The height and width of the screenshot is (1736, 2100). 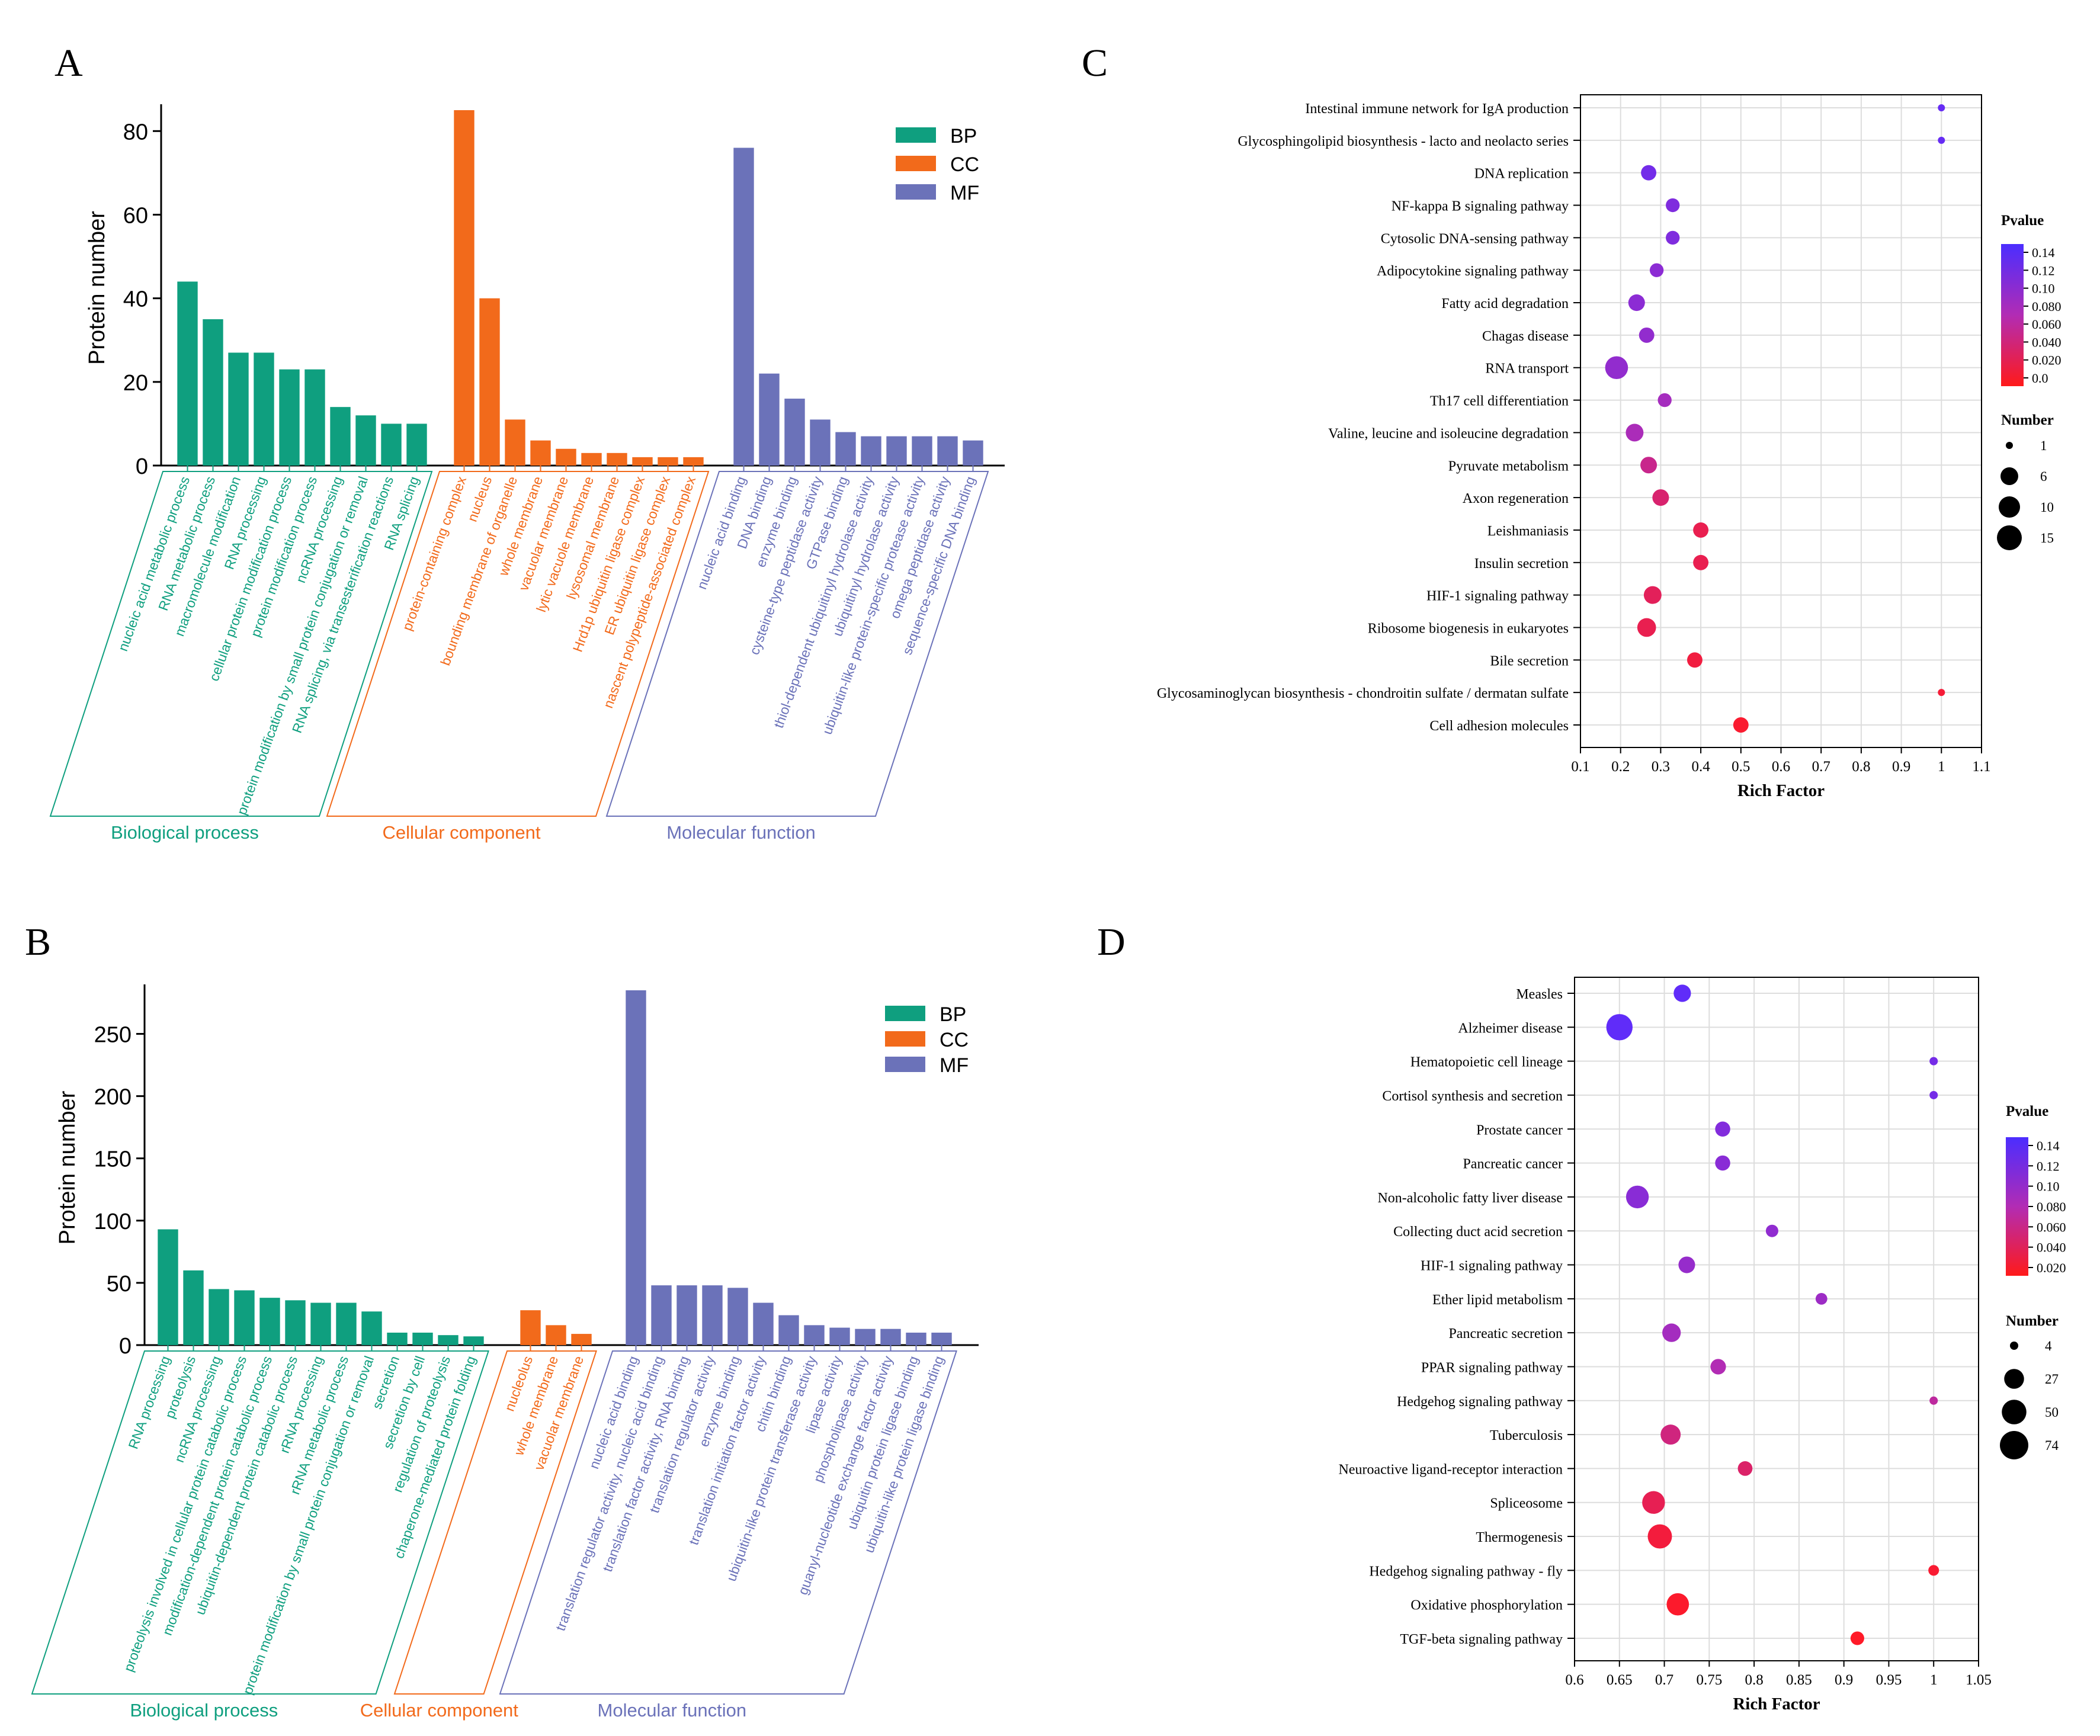 I want to click on y-tick-label: 40, so click(x=135, y=299).